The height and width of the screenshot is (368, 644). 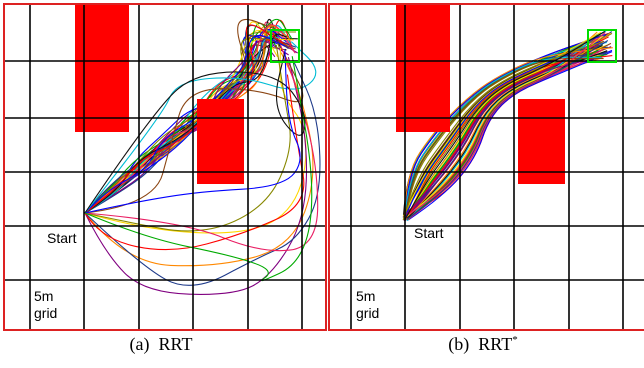 What do you see at coordinates (515, 340) in the screenshot?
I see `caption-sup: *` at bounding box center [515, 340].